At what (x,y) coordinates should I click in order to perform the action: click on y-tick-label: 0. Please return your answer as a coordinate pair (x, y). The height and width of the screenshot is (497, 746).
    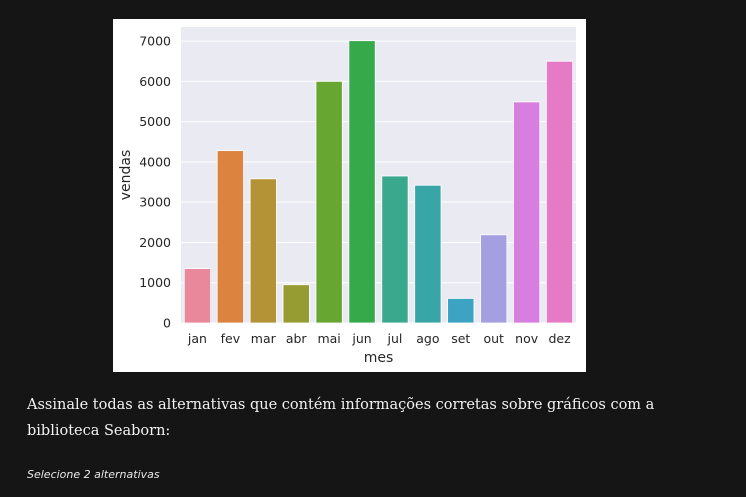
    Looking at the image, I should click on (167, 323).